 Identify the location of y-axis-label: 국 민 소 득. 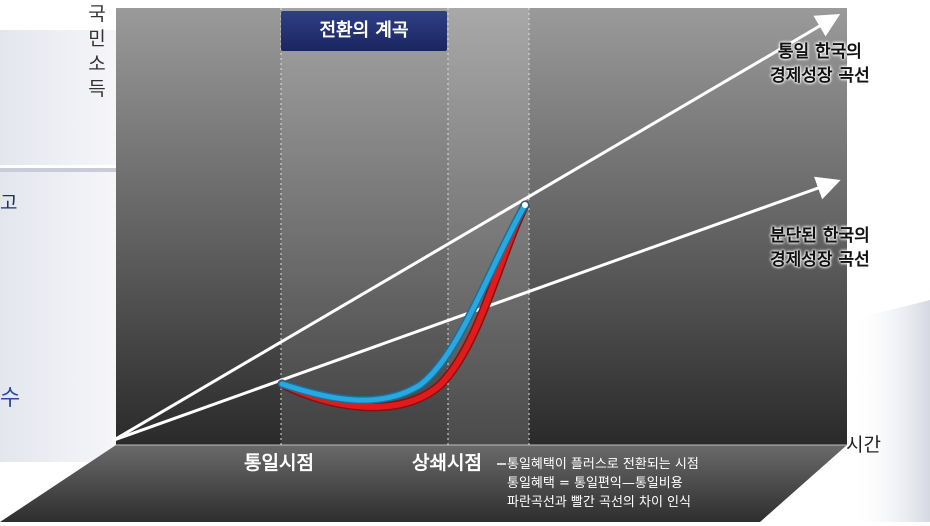
(97, 51).